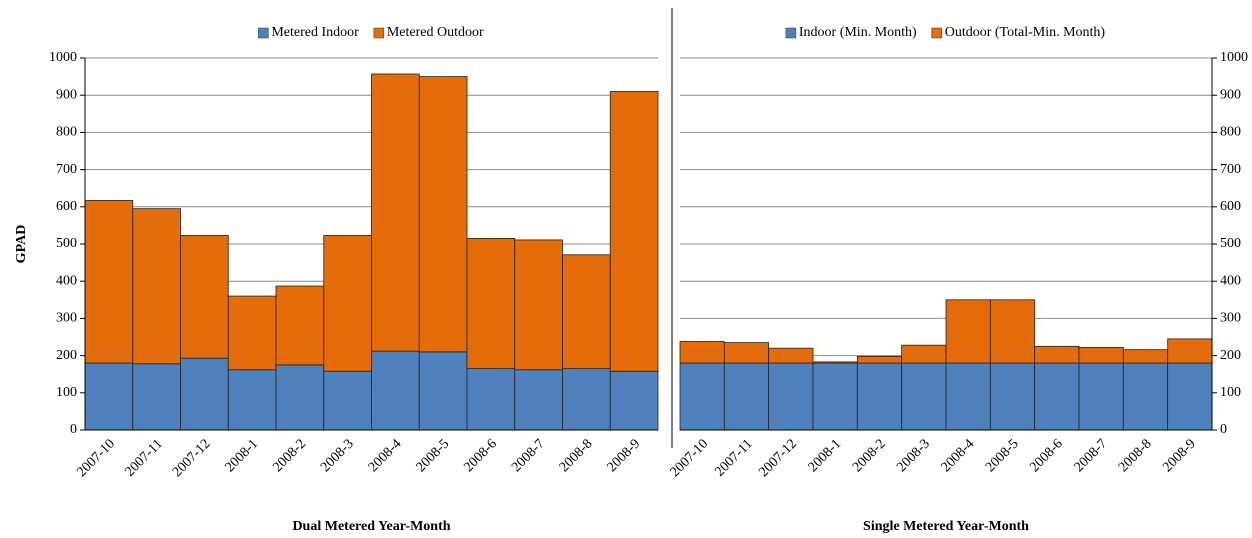  I want to click on legend-label: Metered Outdoor, so click(435, 32).